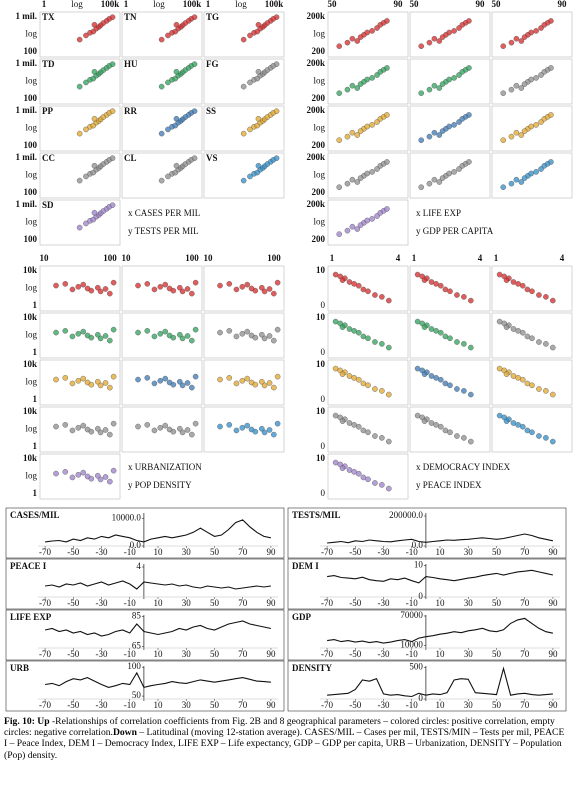 The width and height of the screenshot is (573, 789). I want to click on line-chart-frame, so click(427, 584).